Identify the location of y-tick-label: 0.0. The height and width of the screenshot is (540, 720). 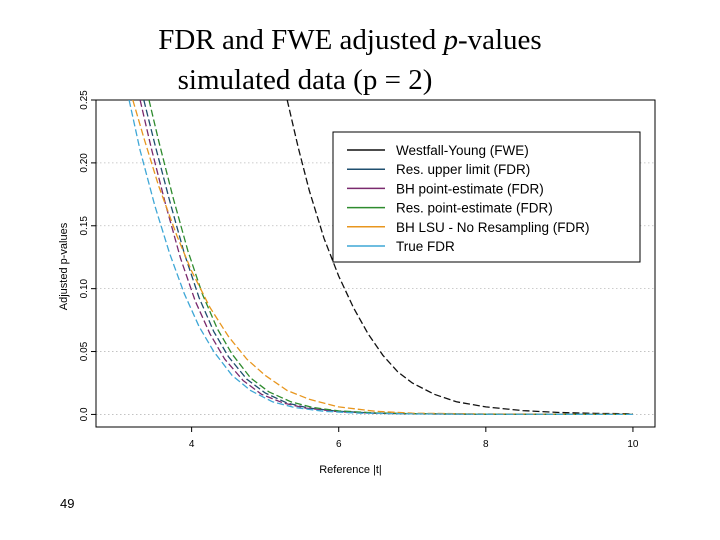
(84, 414).